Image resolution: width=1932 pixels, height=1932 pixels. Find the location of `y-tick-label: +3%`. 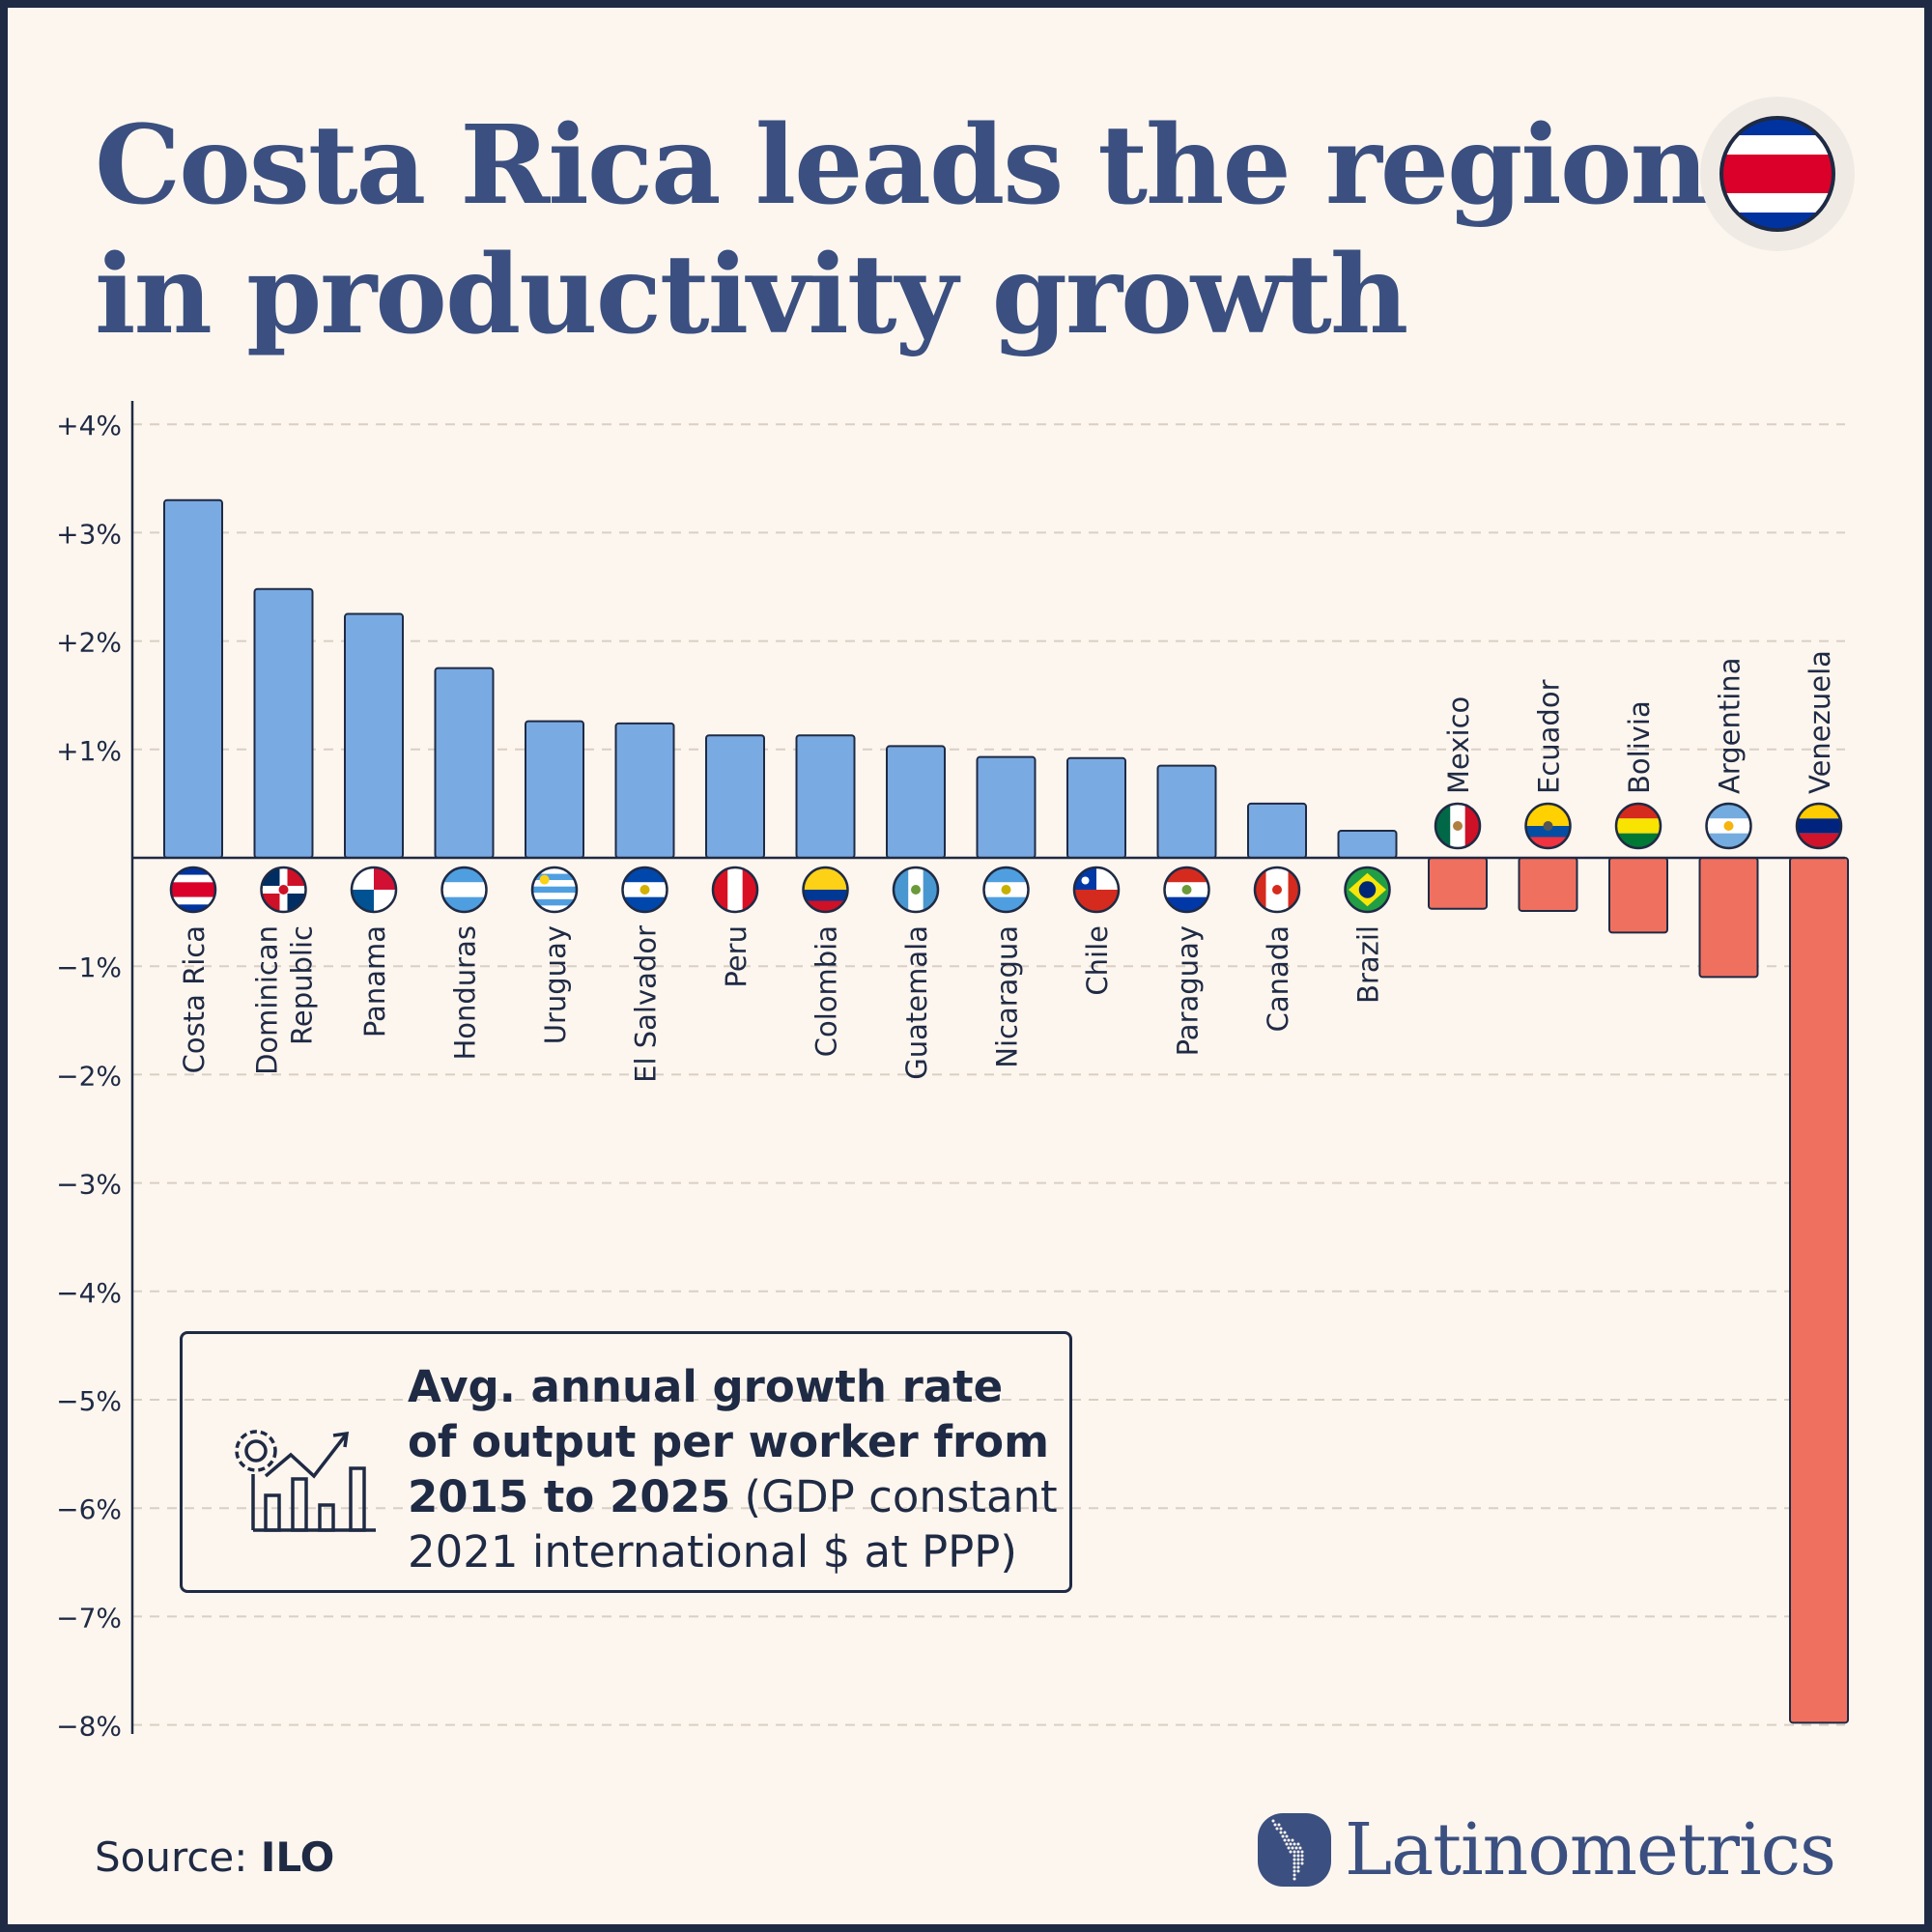

y-tick-label: +3% is located at coordinates (89, 534).